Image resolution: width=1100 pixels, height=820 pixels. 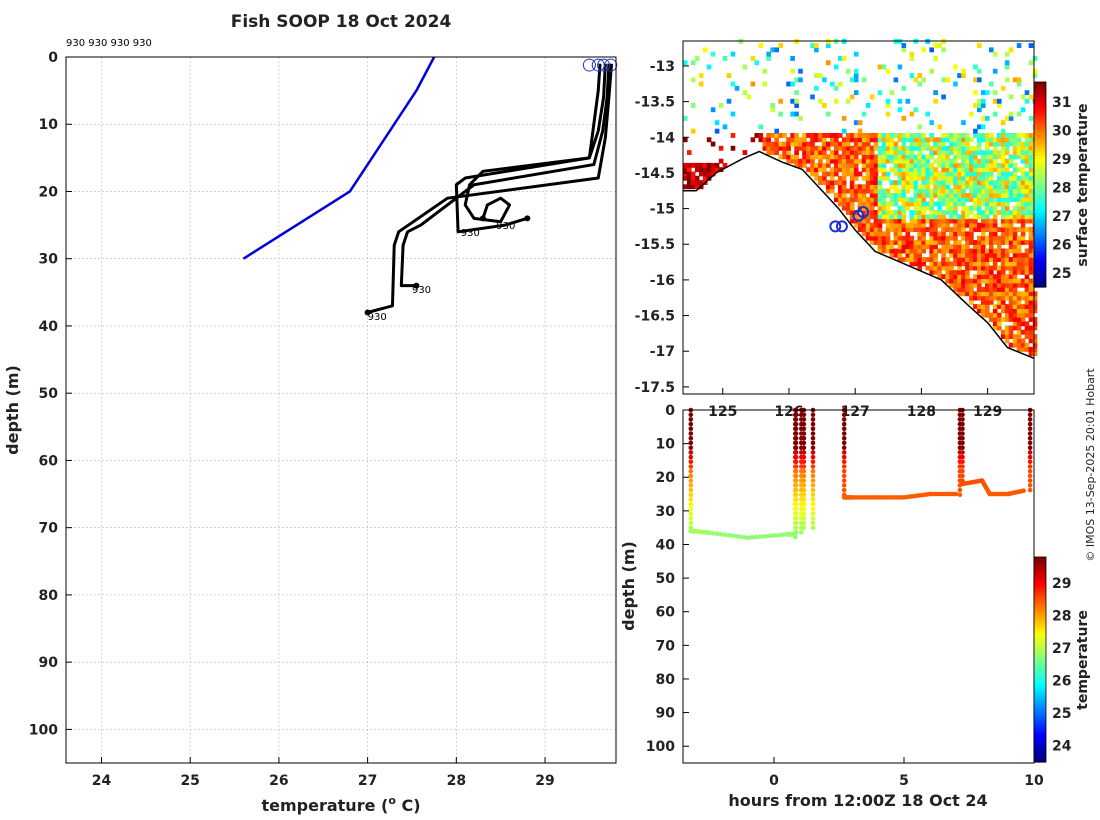 I want to click on profile-end-point, so click(x=367, y=312).